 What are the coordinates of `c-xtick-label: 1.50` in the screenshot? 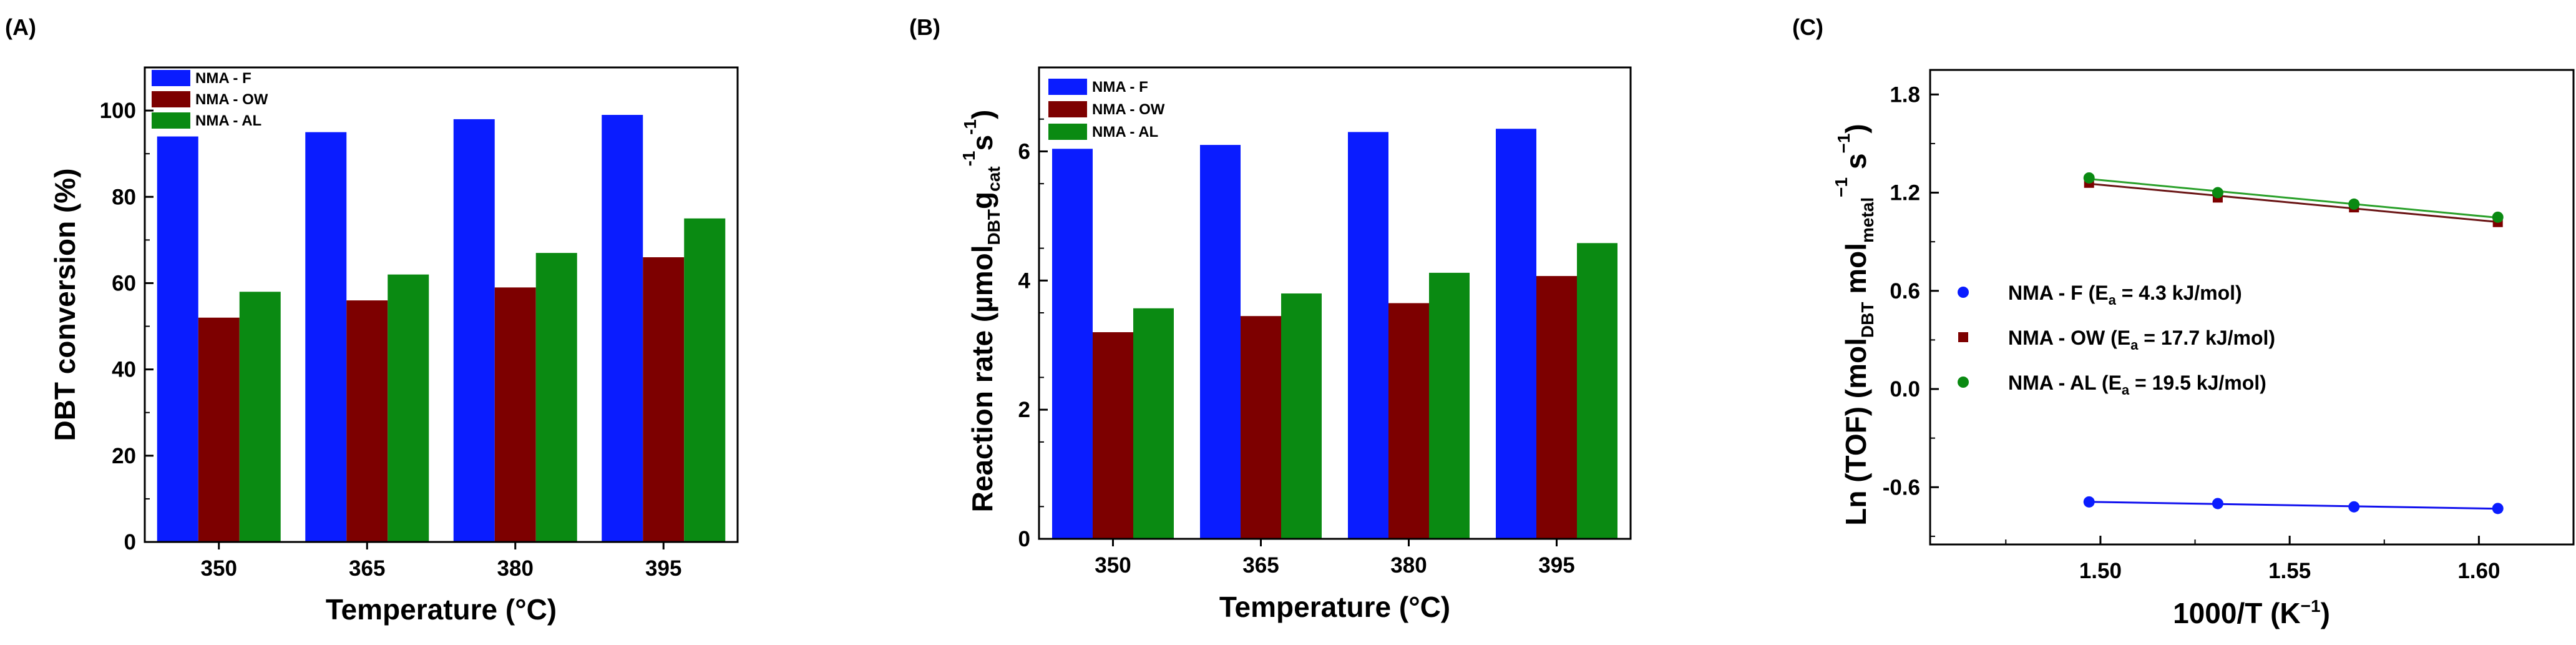 It's located at (2100, 571).